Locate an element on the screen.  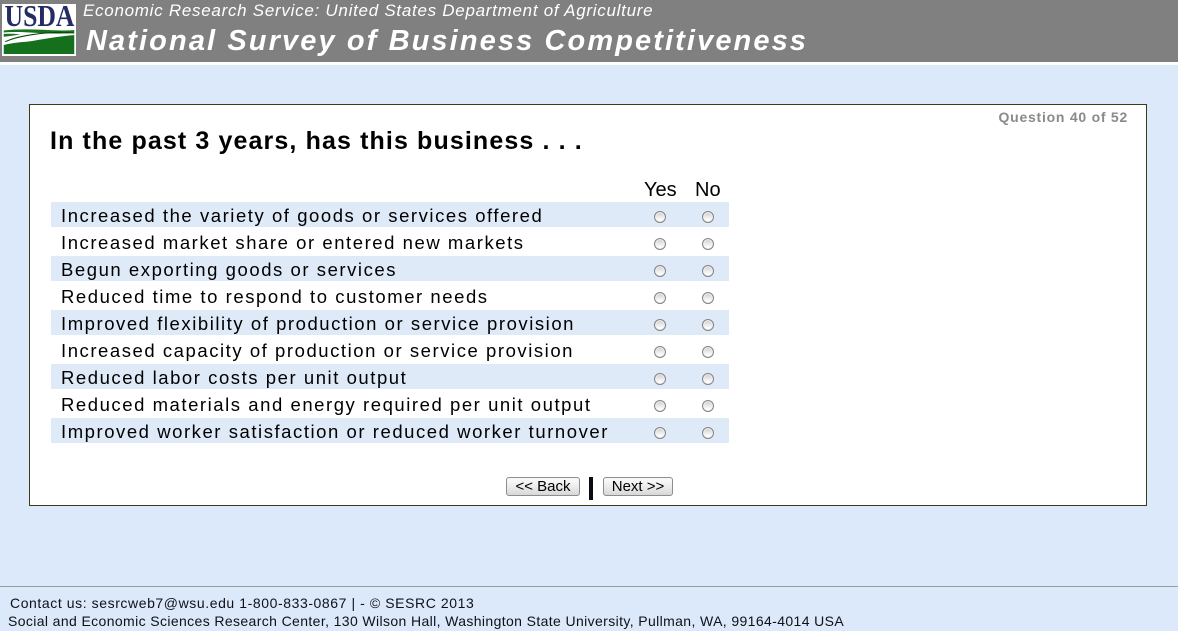
svg-text: USDA is located at coordinates (40, 18).